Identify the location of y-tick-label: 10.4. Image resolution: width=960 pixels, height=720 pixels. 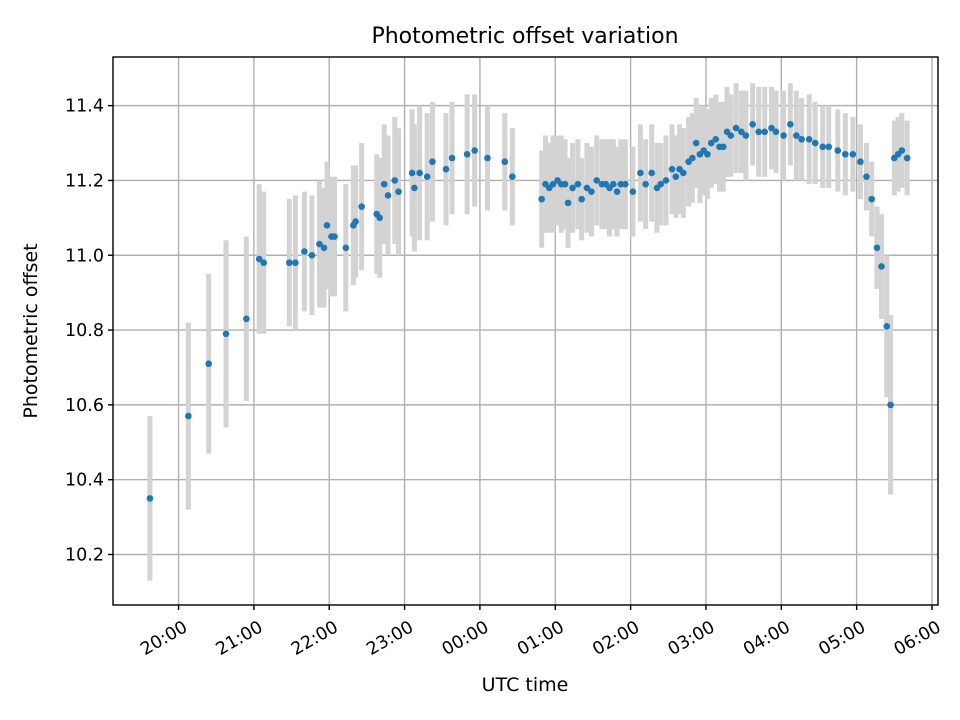
(84, 481).